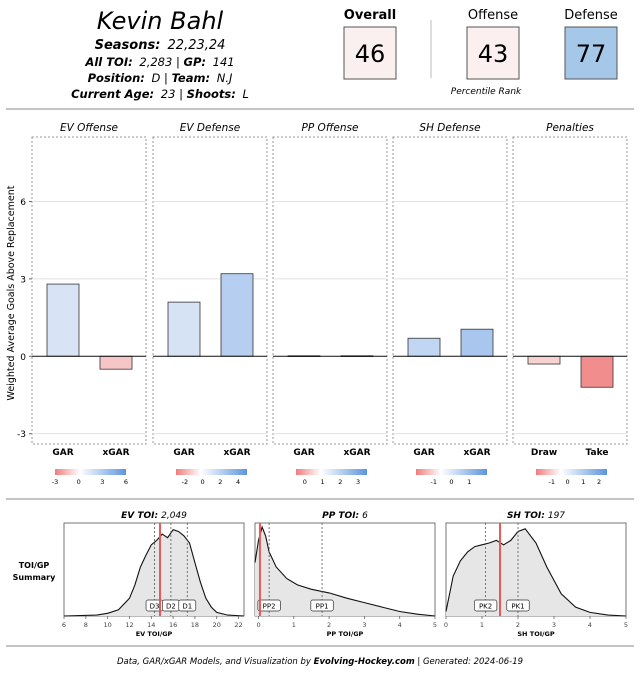 The image size is (640, 680). I want to click on role-marker-label: PK1, so click(517, 607).